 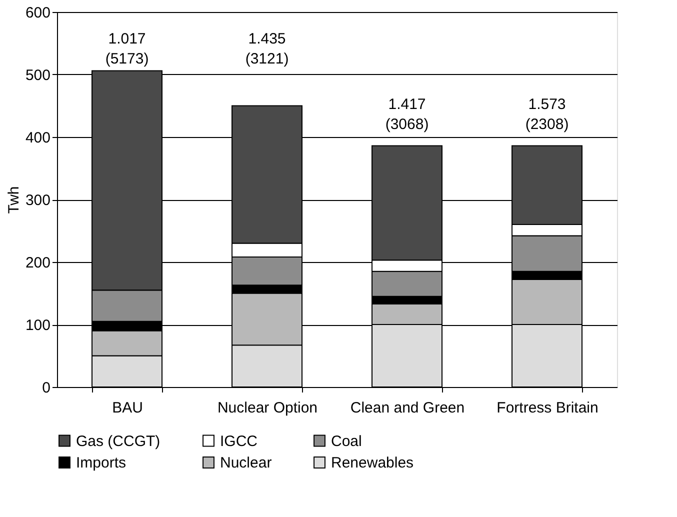 I want to click on legend-label: Renewables, so click(x=372, y=463).